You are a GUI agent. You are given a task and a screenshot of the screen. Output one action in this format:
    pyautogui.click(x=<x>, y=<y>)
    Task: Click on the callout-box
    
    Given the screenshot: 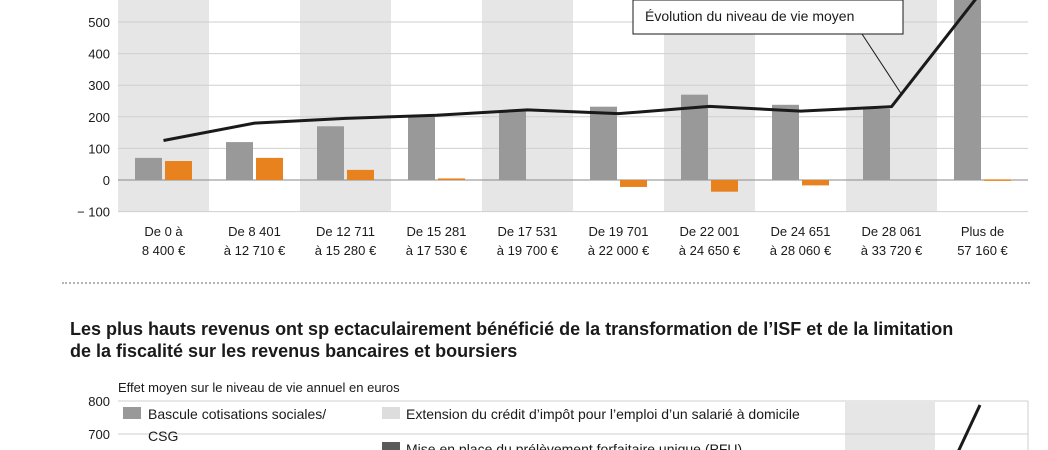 What is the action you would take?
    pyautogui.click(x=768, y=17)
    